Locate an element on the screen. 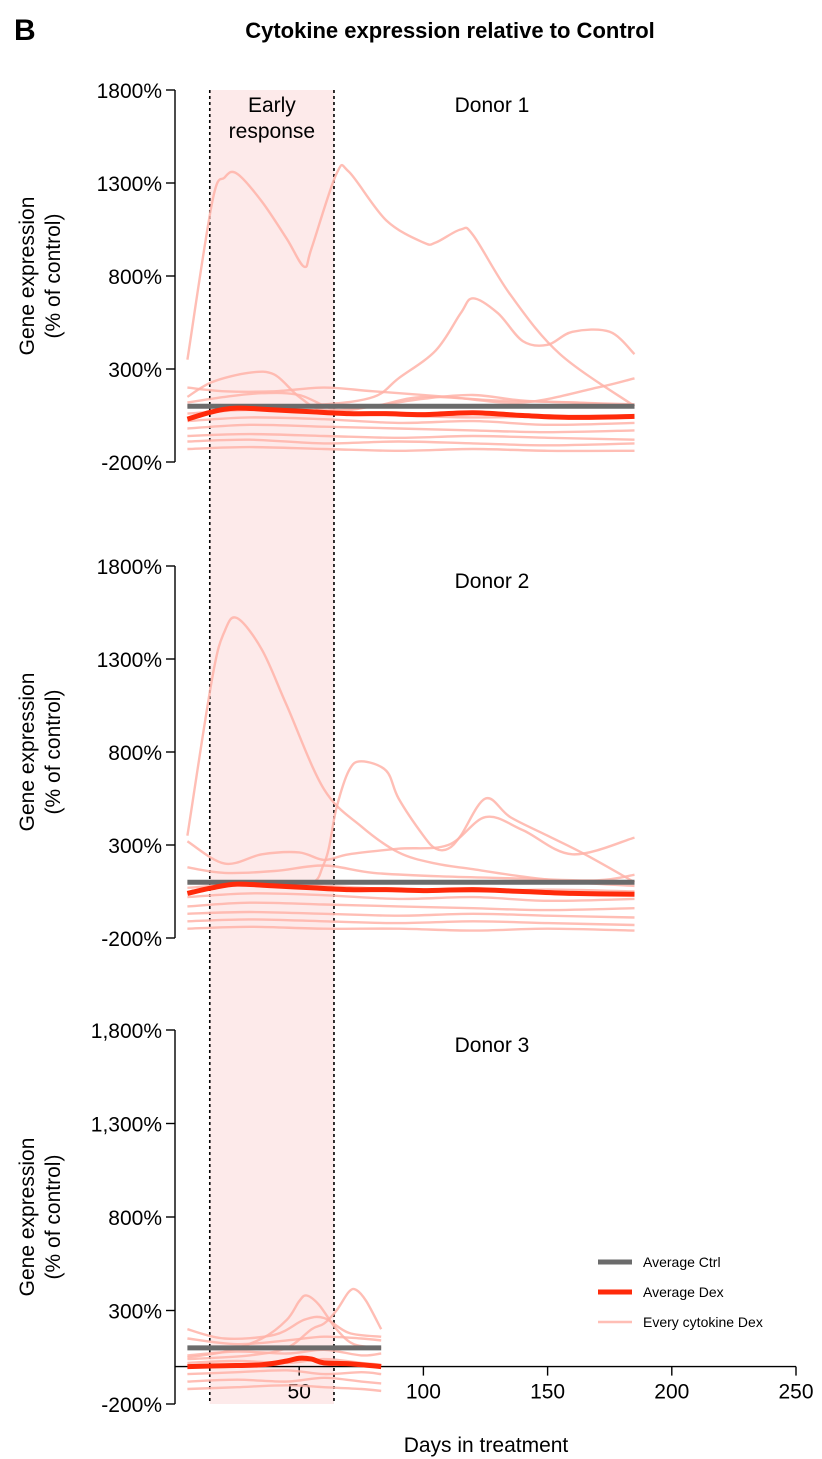  early-response-label: response is located at coordinates (272, 131).